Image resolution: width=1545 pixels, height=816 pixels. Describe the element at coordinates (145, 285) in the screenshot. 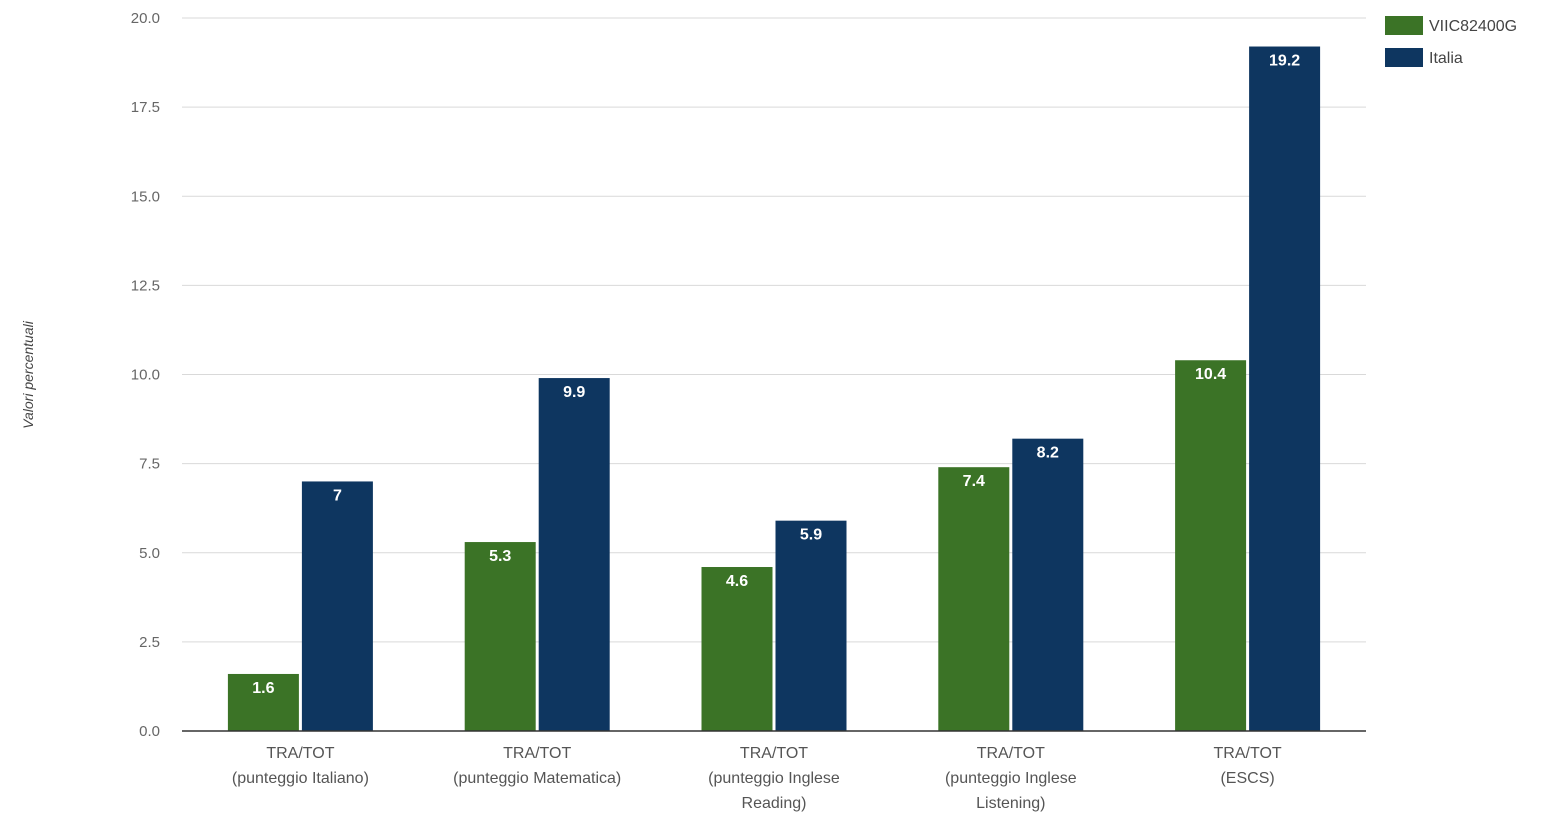

I see `y-tick-label: 12.5` at that location.